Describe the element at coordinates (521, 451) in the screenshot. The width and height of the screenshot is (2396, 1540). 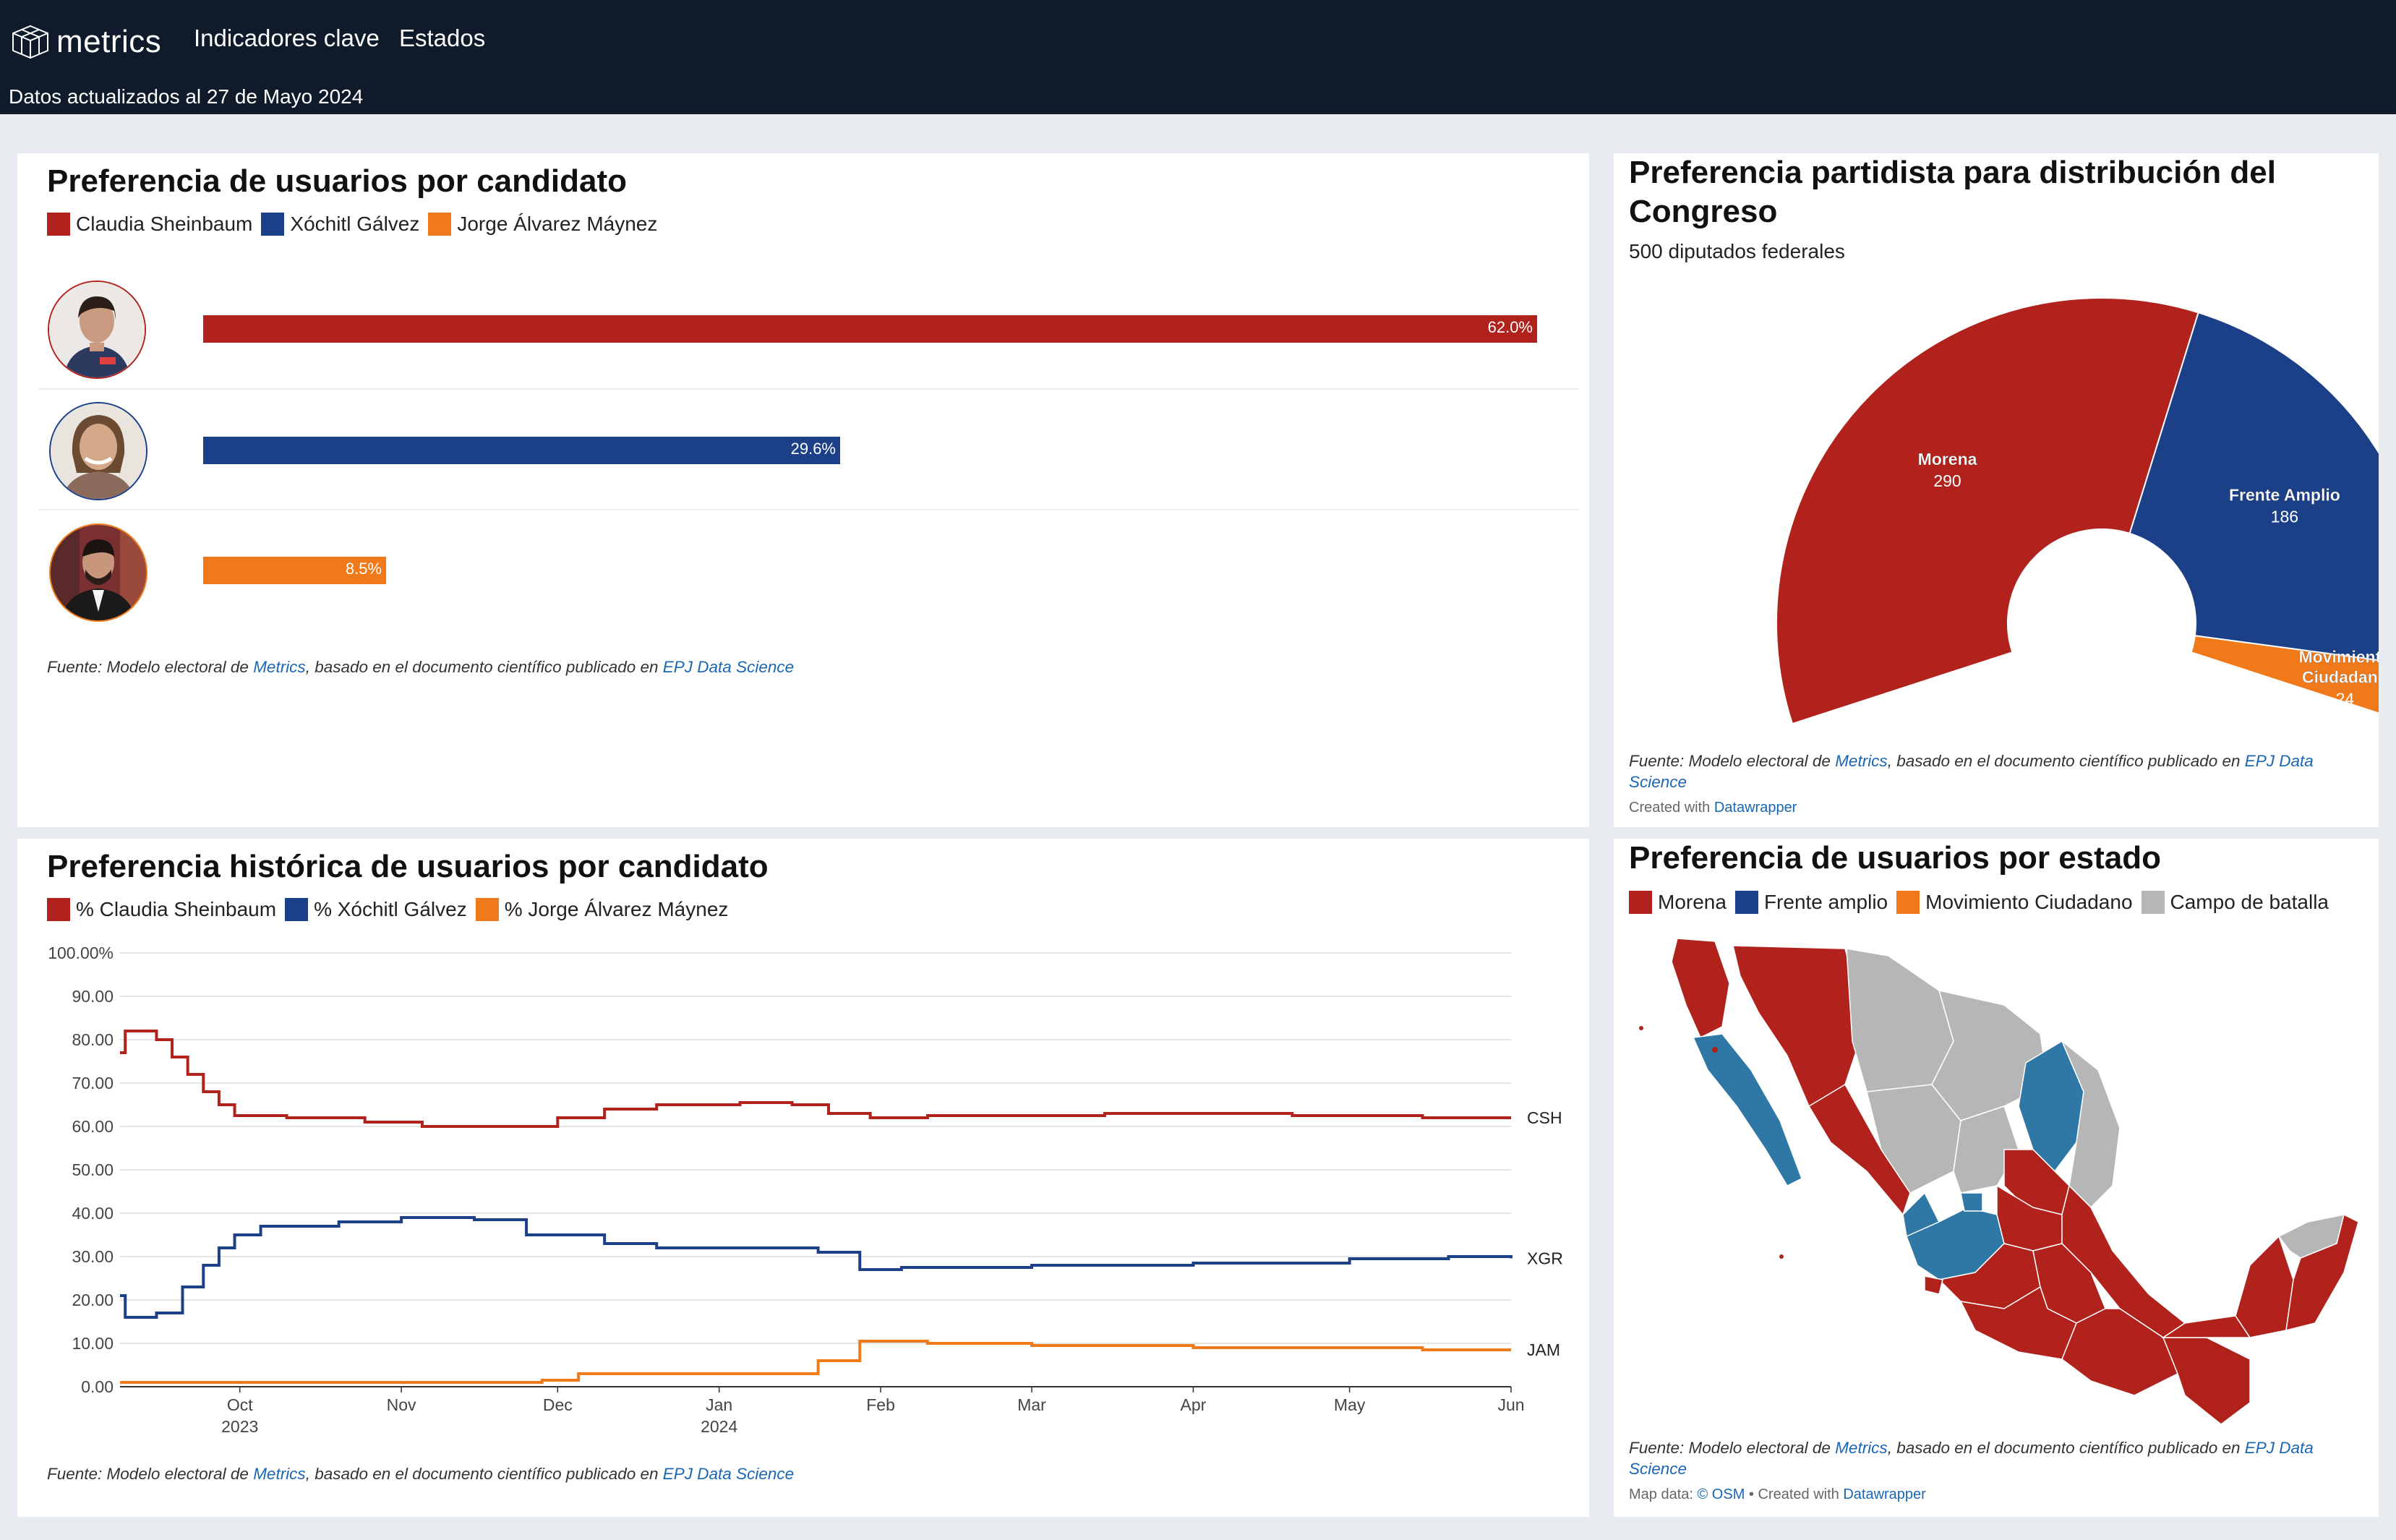
I see `bar-galvez: 29.6%` at that location.